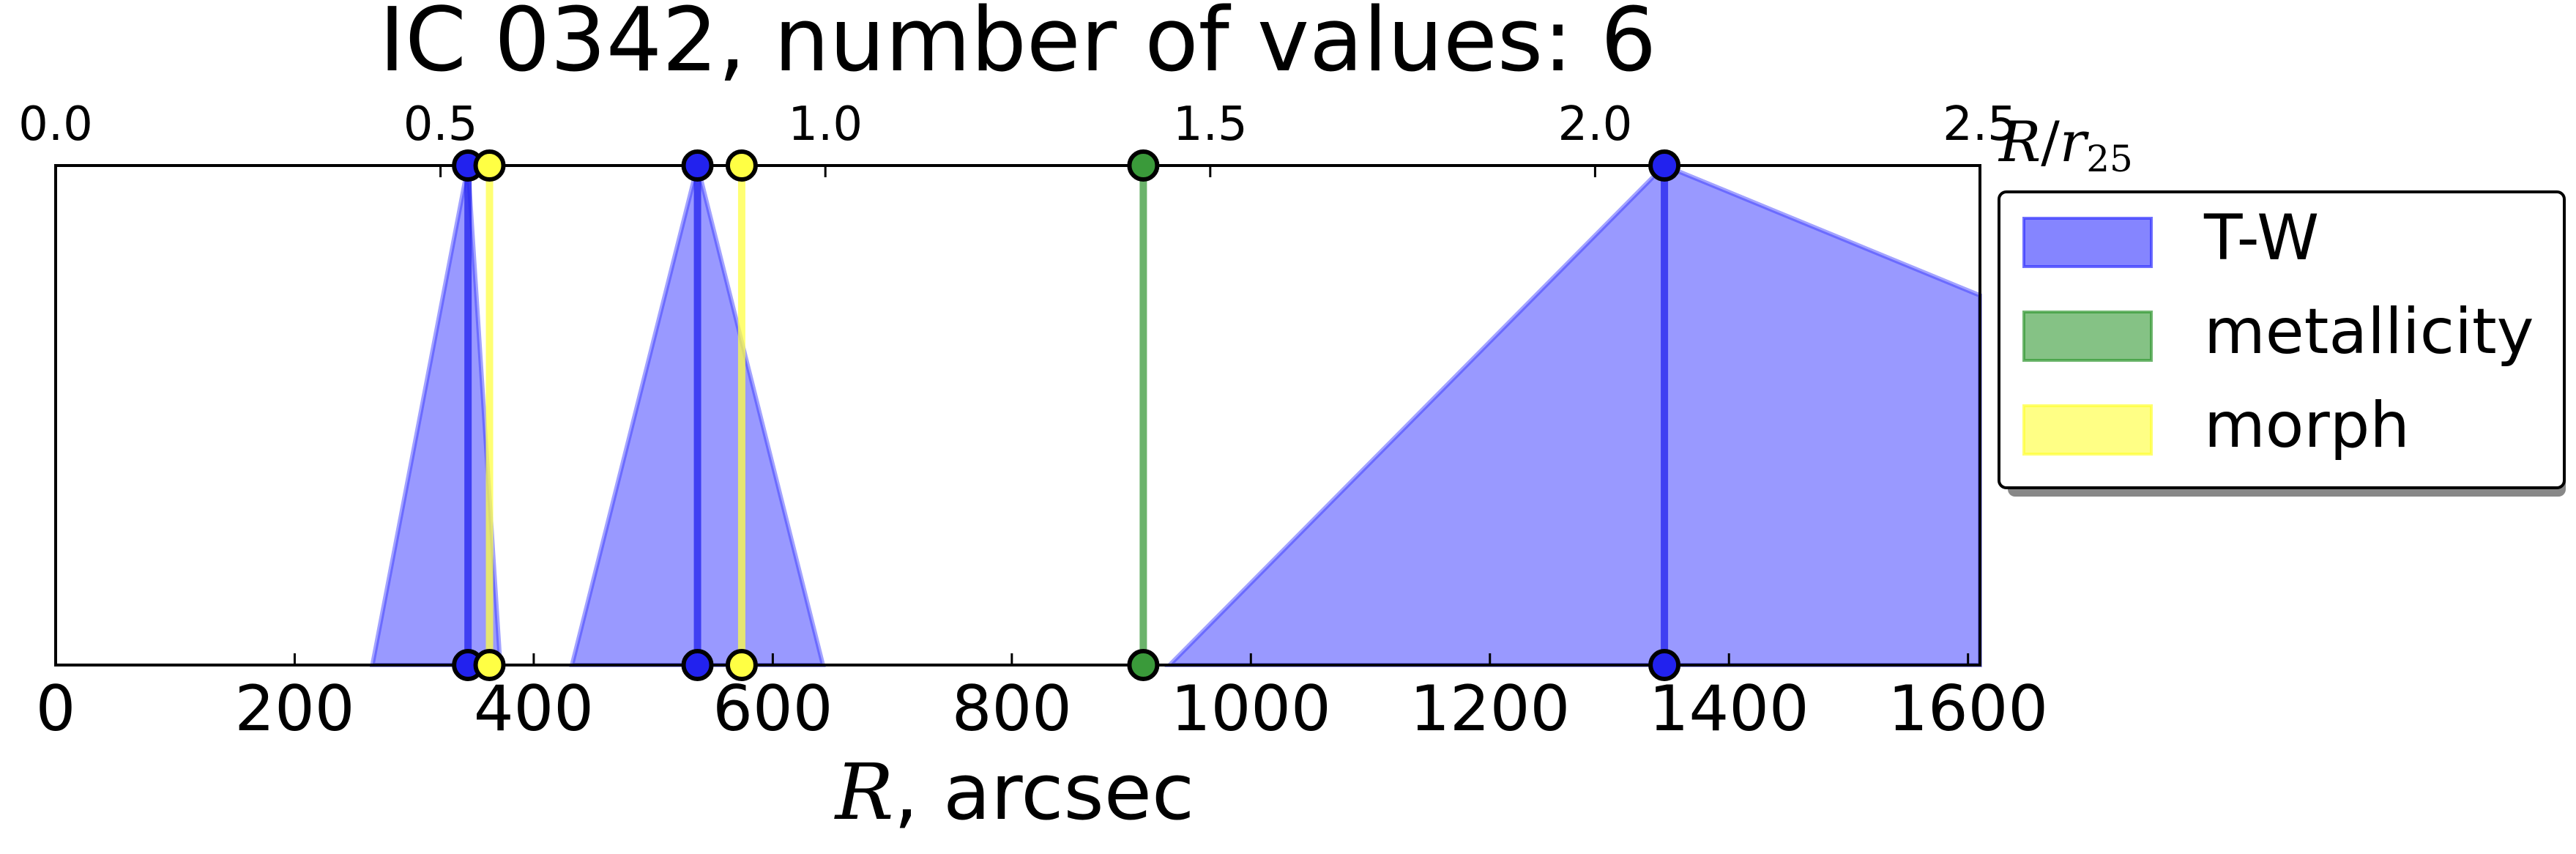  I want to click on marker-t-w-2-top, so click(1664, 165).